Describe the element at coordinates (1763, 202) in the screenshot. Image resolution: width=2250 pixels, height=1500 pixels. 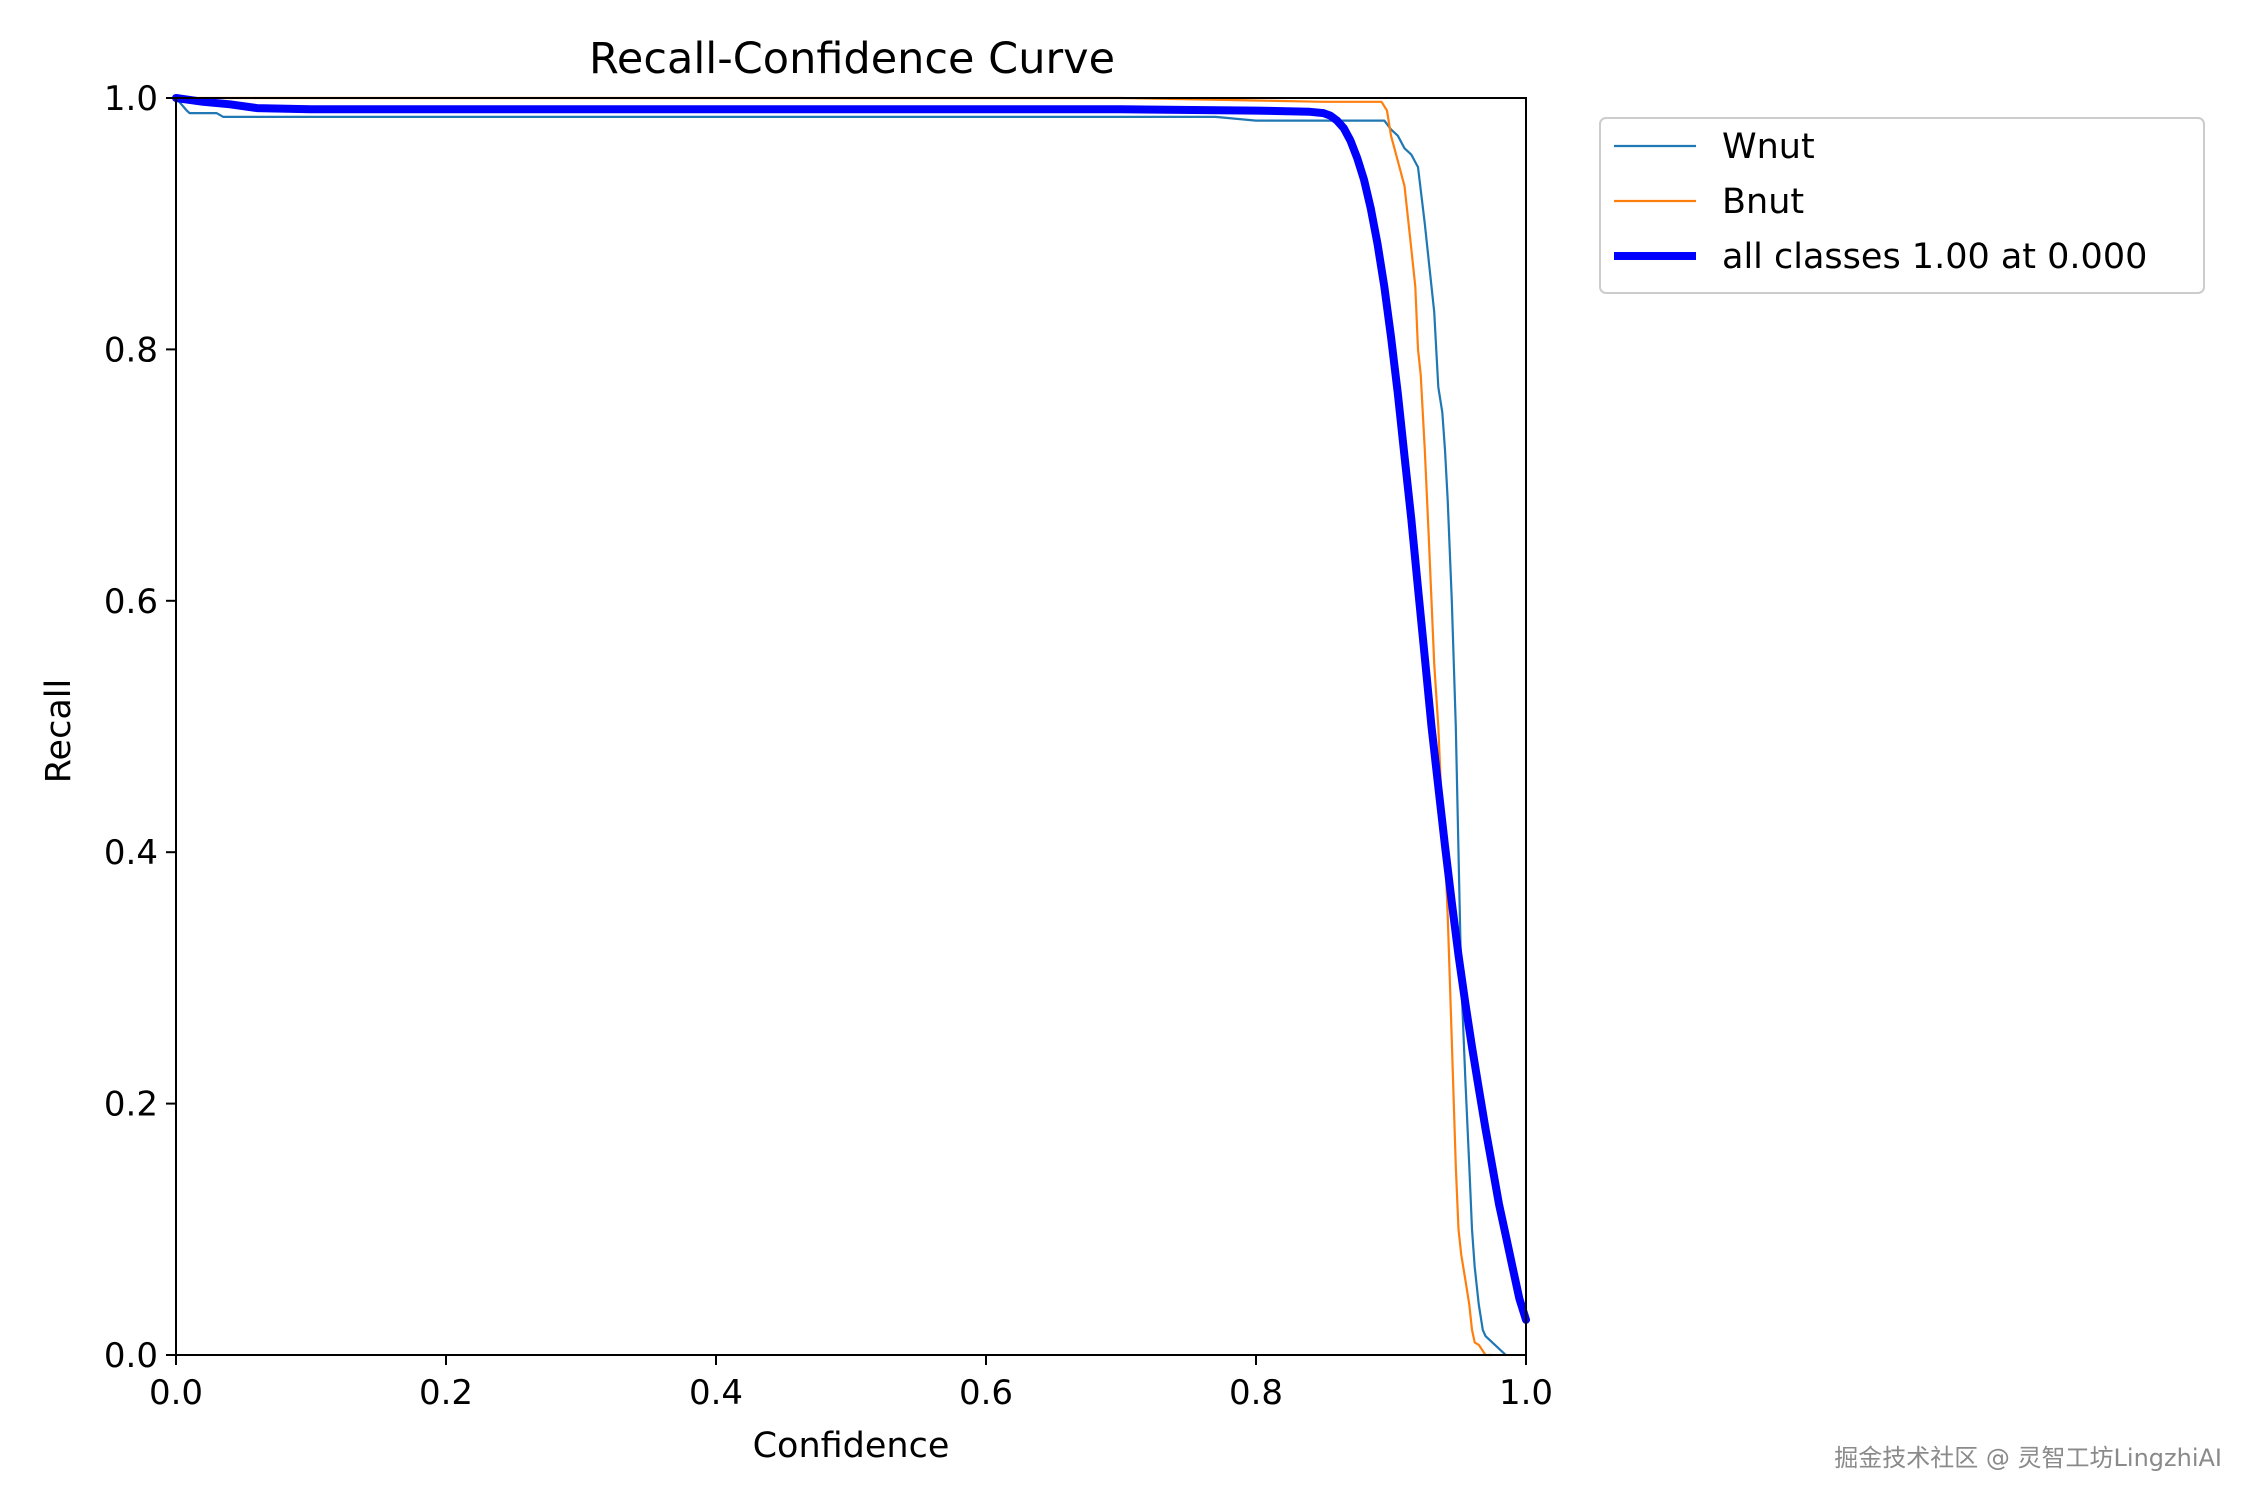
I see `legend-label: Bnut` at that location.